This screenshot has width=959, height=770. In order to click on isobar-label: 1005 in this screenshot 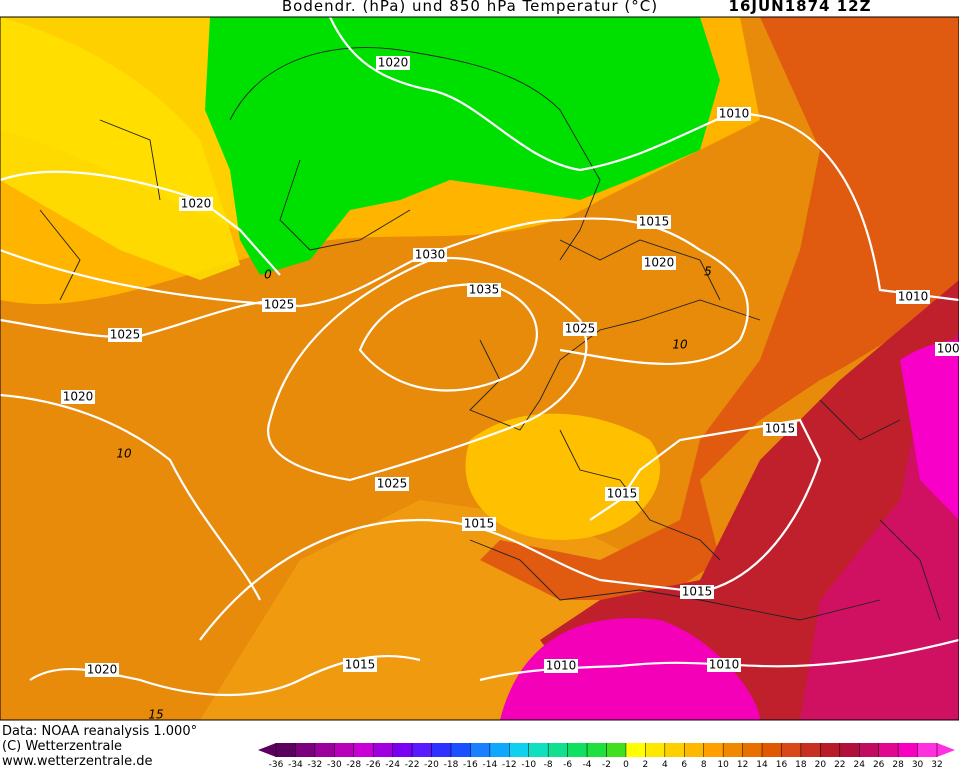, I will do `click(948, 349)`.